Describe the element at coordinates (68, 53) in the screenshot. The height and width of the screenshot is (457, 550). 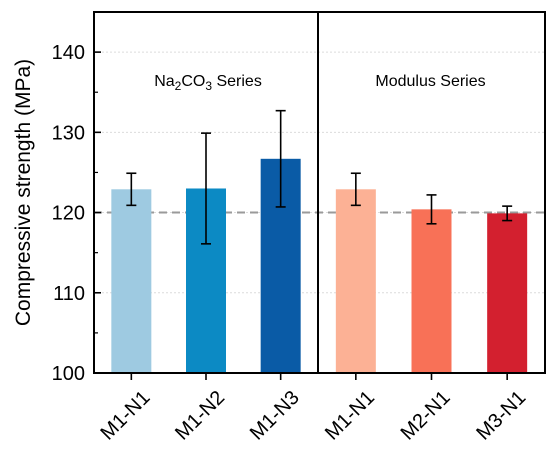
I see `y-tick-label: 140` at that location.